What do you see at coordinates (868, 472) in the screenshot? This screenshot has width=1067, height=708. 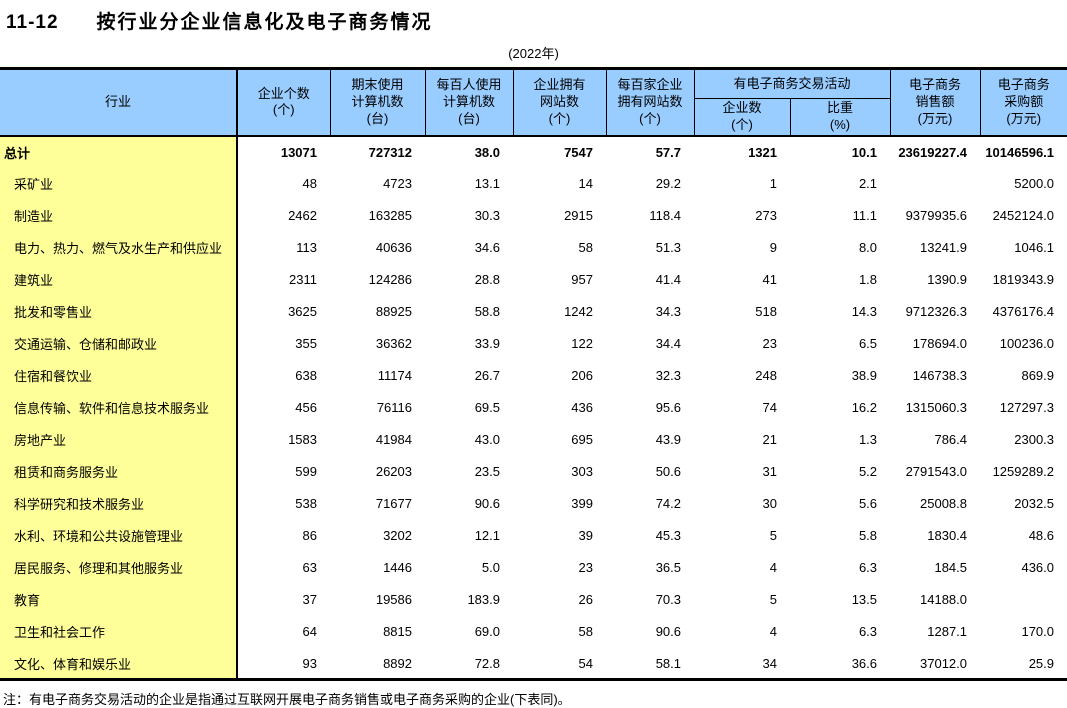 I see `value-cell: 5.2` at bounding box center [868, 472].